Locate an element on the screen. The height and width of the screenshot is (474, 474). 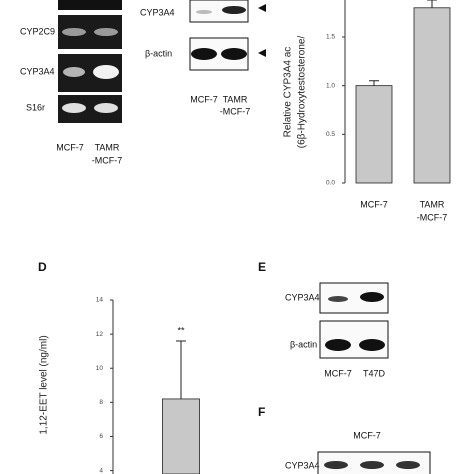
y-tick-label: 8 is located at coordinates (101, 402).